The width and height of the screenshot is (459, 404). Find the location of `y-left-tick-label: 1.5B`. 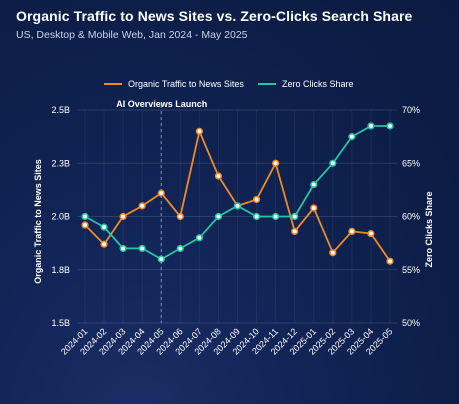

y-left-tick-label: 1.5B is located at coordinates (60, 323).